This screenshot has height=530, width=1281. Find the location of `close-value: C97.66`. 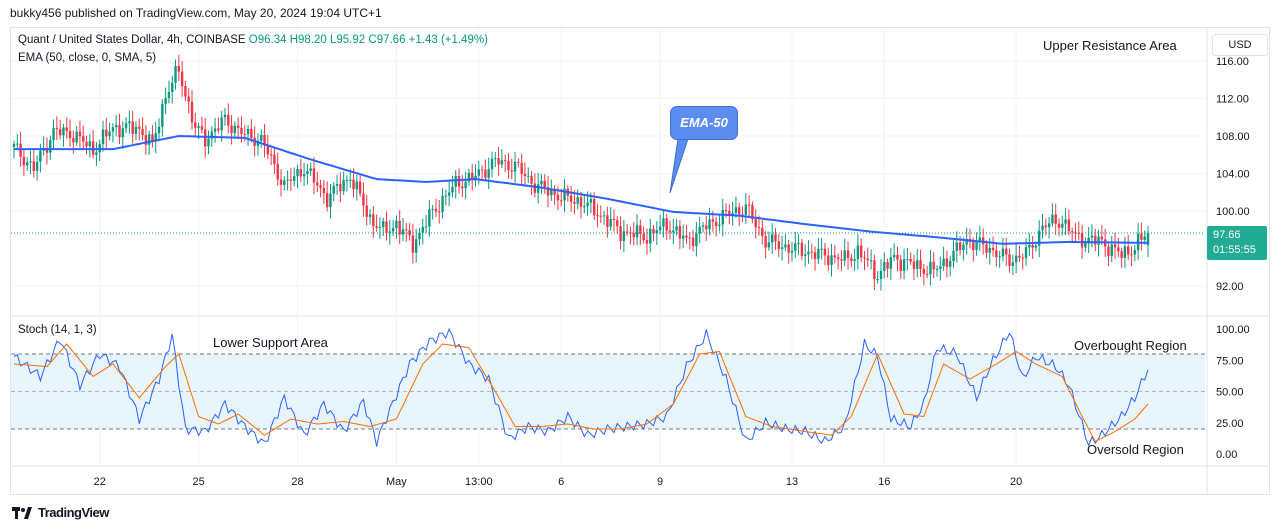

close-value: C97.66 is located at coordinates (387, 40).